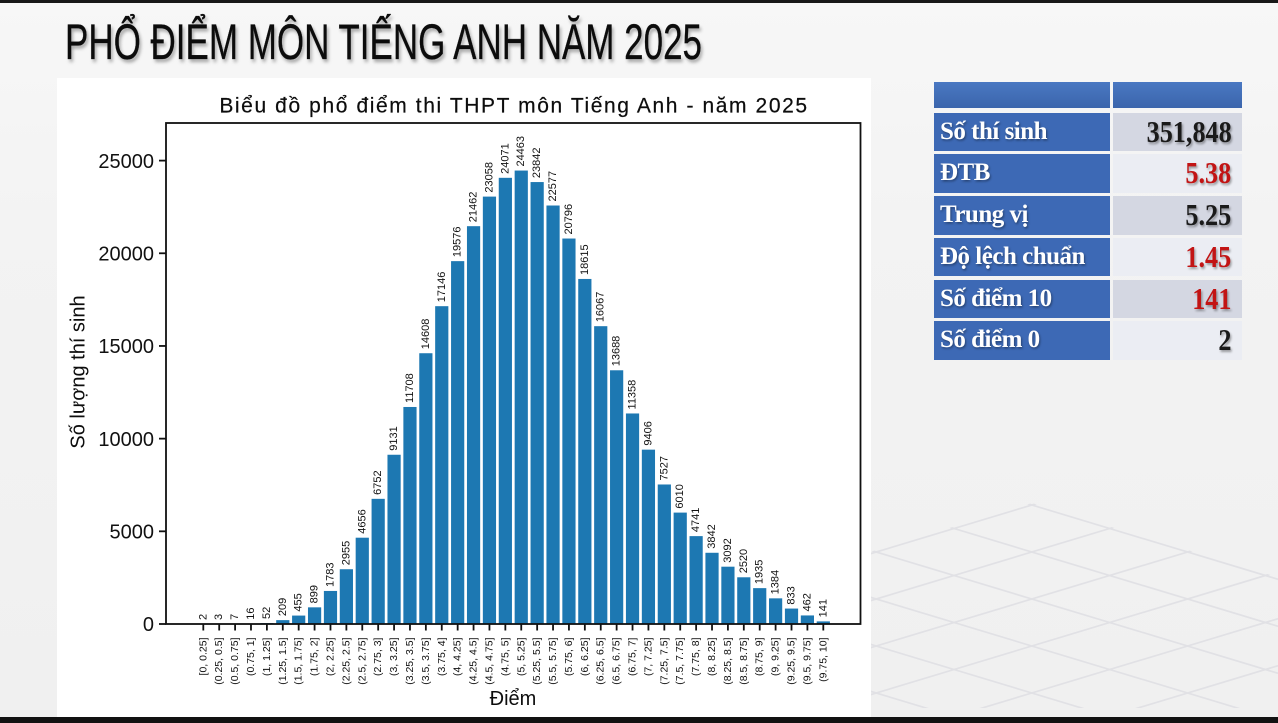 The height and width of the screenshot is (723, 1278). What do you see at coordinates (776, 582) in the screenshot?
I see `svg-text: 1384` at bounding box center [776, 582].